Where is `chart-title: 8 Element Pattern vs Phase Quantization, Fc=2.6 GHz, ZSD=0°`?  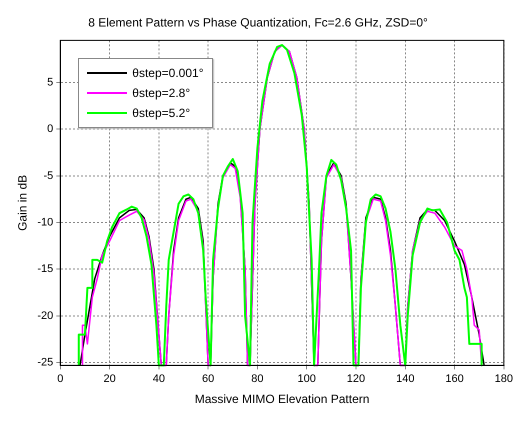
chart-title: 8 Element Pattern vs Phase Quantization, Fc=2.6 GHz, ZSD=0° is located at coordinates (258, 23).